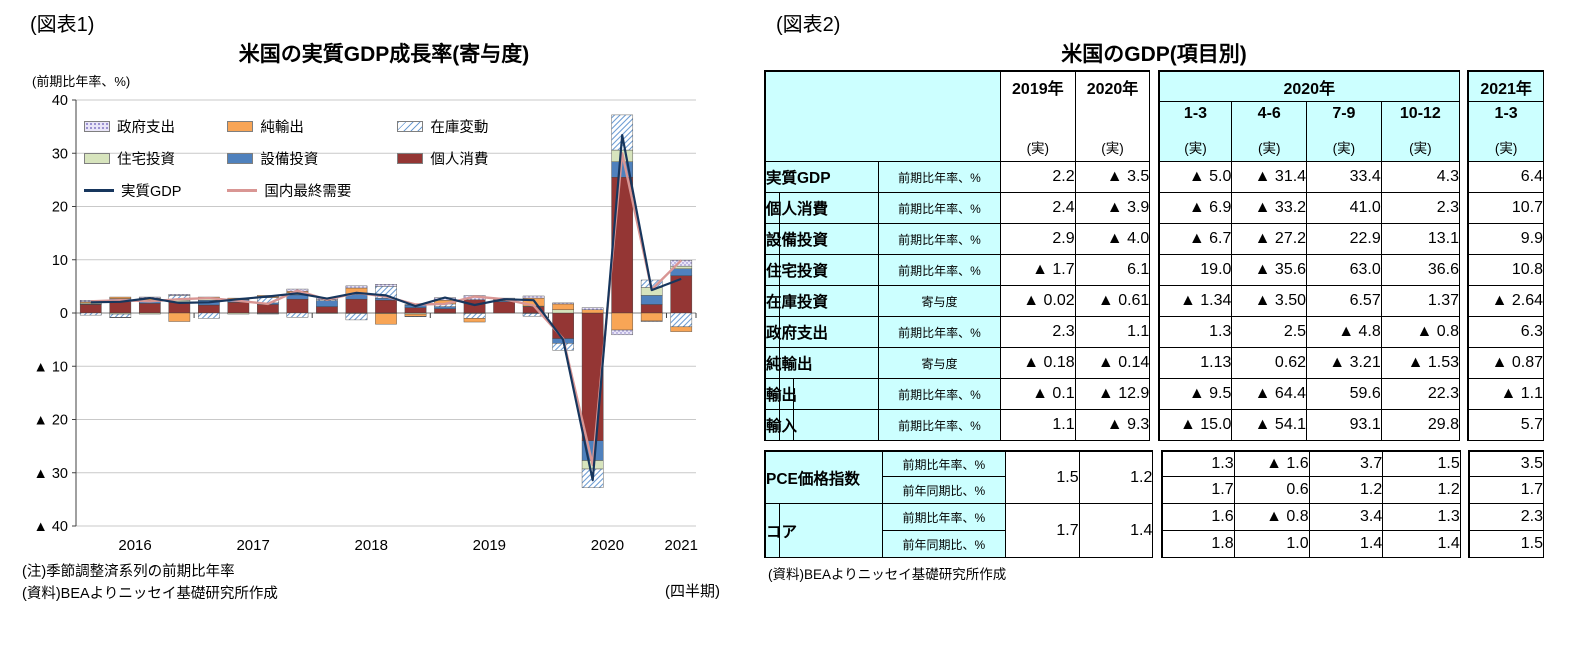  I want to click on table-cell: ▲ 4.8, so click(1344, 332).